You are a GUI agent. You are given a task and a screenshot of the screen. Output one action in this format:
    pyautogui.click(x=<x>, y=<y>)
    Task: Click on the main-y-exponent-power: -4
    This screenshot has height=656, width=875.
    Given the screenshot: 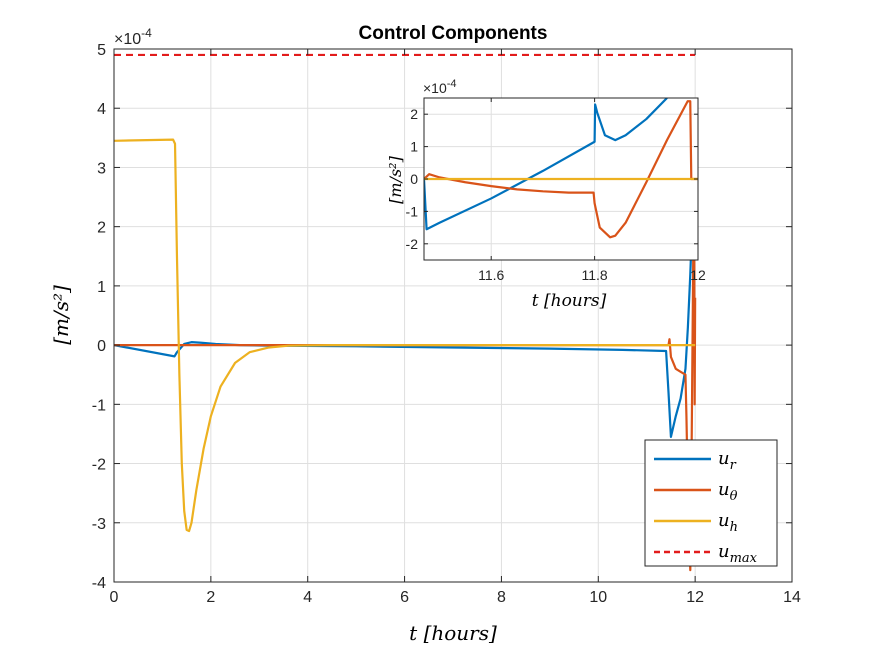 What is the action you would take?
    pyautogui.click(x=146, y=33)
    